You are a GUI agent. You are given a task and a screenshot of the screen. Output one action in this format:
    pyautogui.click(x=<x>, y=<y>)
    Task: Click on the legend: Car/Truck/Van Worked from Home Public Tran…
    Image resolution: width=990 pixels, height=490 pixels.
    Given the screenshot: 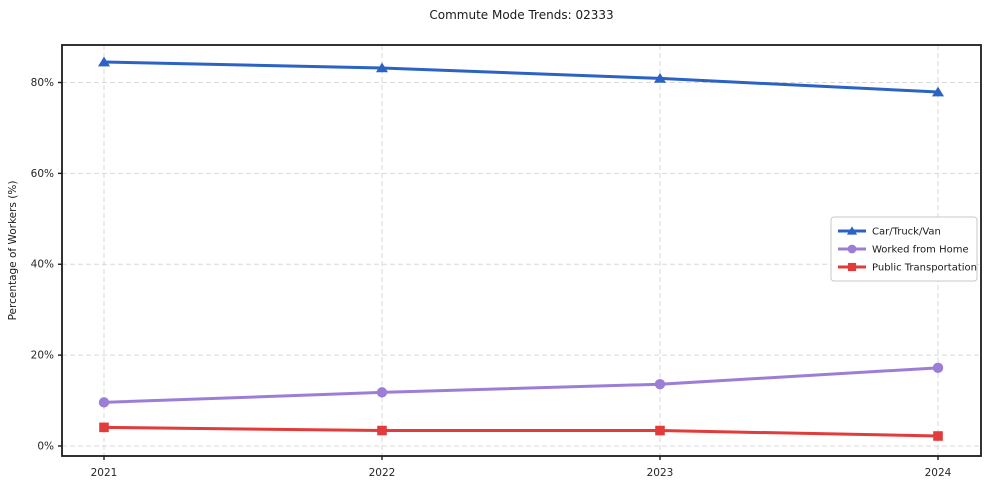 What is the action you would take?
    pyautogui.click(x=904, y=249)
    